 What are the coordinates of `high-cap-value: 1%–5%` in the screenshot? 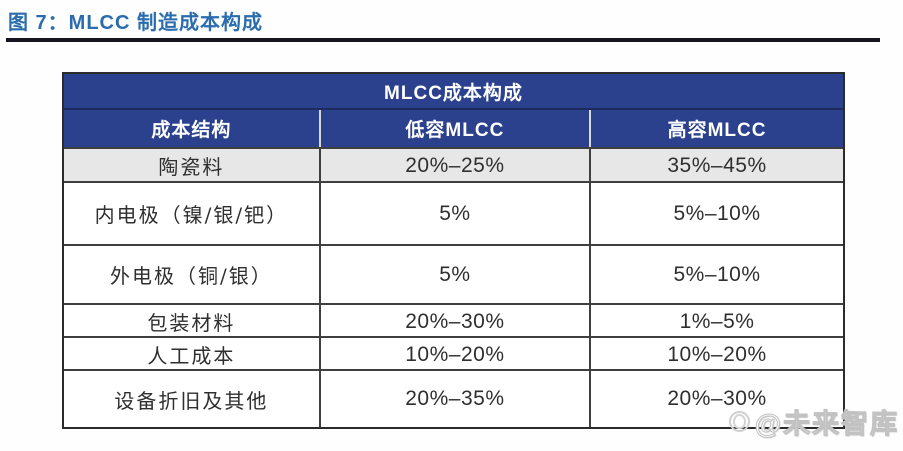 It's located at (716, 321).